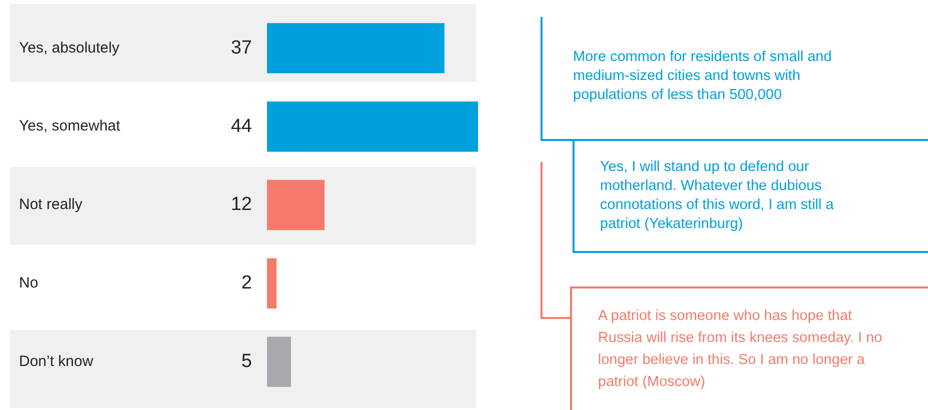 The width and height of the screenshot is (928, 410). Describe the element at coordinates (741, 349) in the screenshot. I see `text: A patriot is someone who has hope that Russia will rise from its knees someday. I no longer believe in this. So I am no longer a patriot (Moscow)` at that location.